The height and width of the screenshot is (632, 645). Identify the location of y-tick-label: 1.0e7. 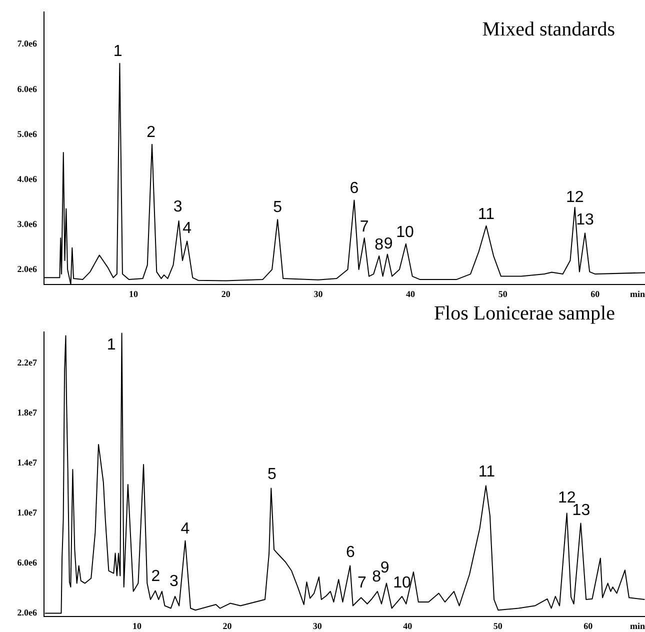
(27, 513).